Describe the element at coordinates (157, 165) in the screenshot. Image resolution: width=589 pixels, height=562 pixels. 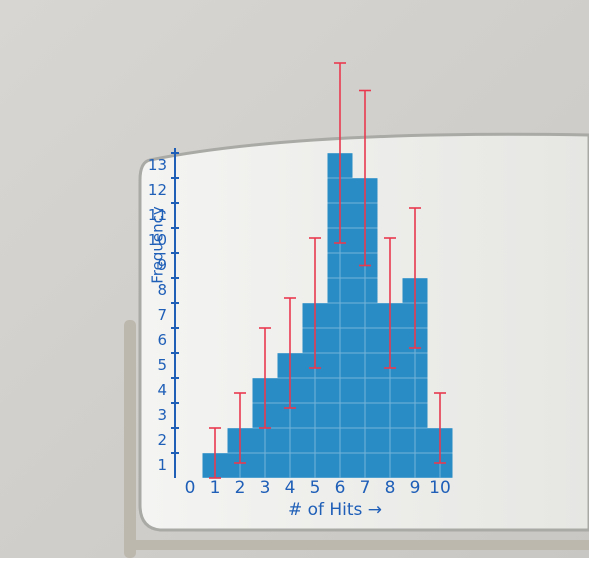
I see `y-tick-label: 13` at that location.